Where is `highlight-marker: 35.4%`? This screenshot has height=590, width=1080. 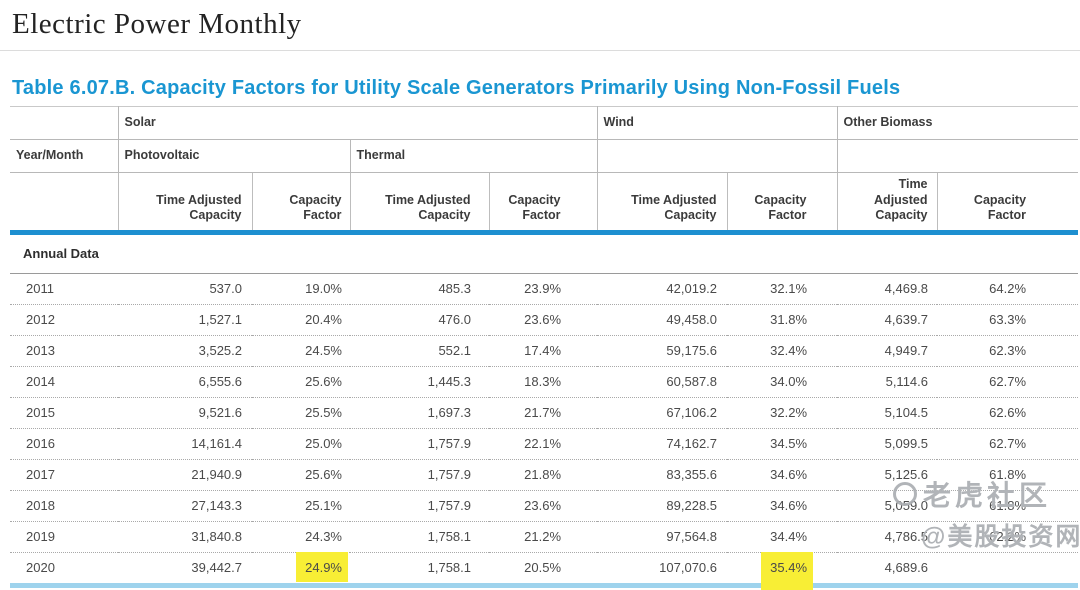
highlight-marker: 35.4% is located at coordinates (787, 571).